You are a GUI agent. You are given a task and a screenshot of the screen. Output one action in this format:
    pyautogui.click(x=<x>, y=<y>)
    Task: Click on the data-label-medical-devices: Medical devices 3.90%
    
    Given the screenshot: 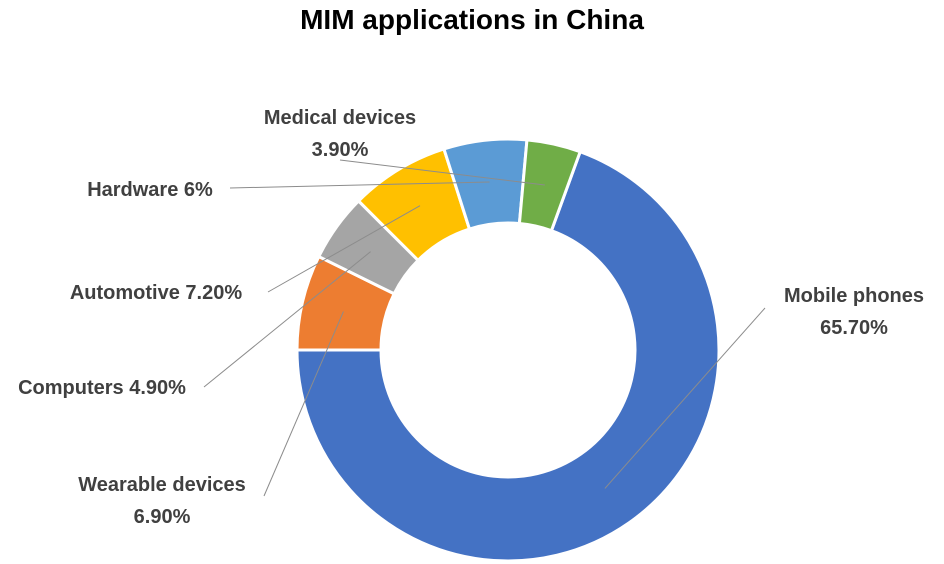 What is the action you would take?
    pyautogui.click(x=340, y=134)
    